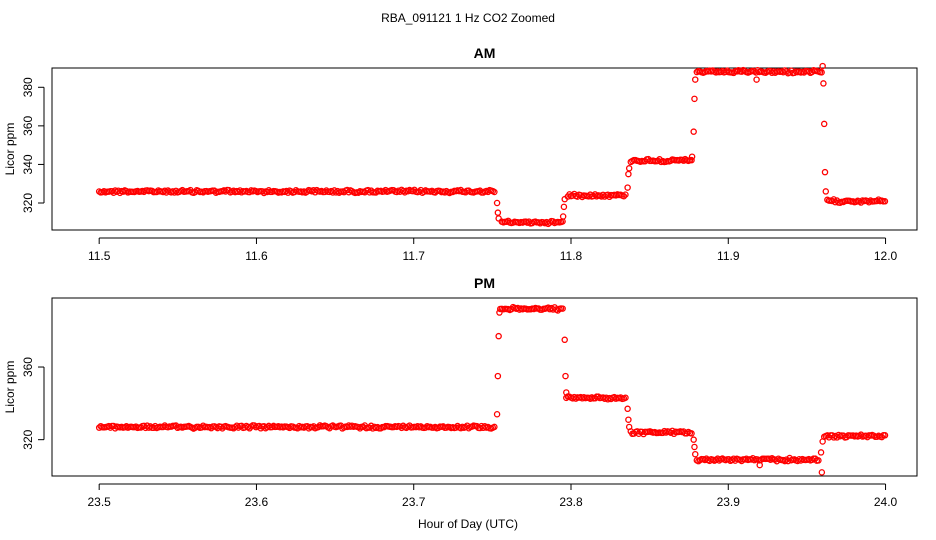  I want to click on x-tick-label-pm: 23.8, so click(571, 502).